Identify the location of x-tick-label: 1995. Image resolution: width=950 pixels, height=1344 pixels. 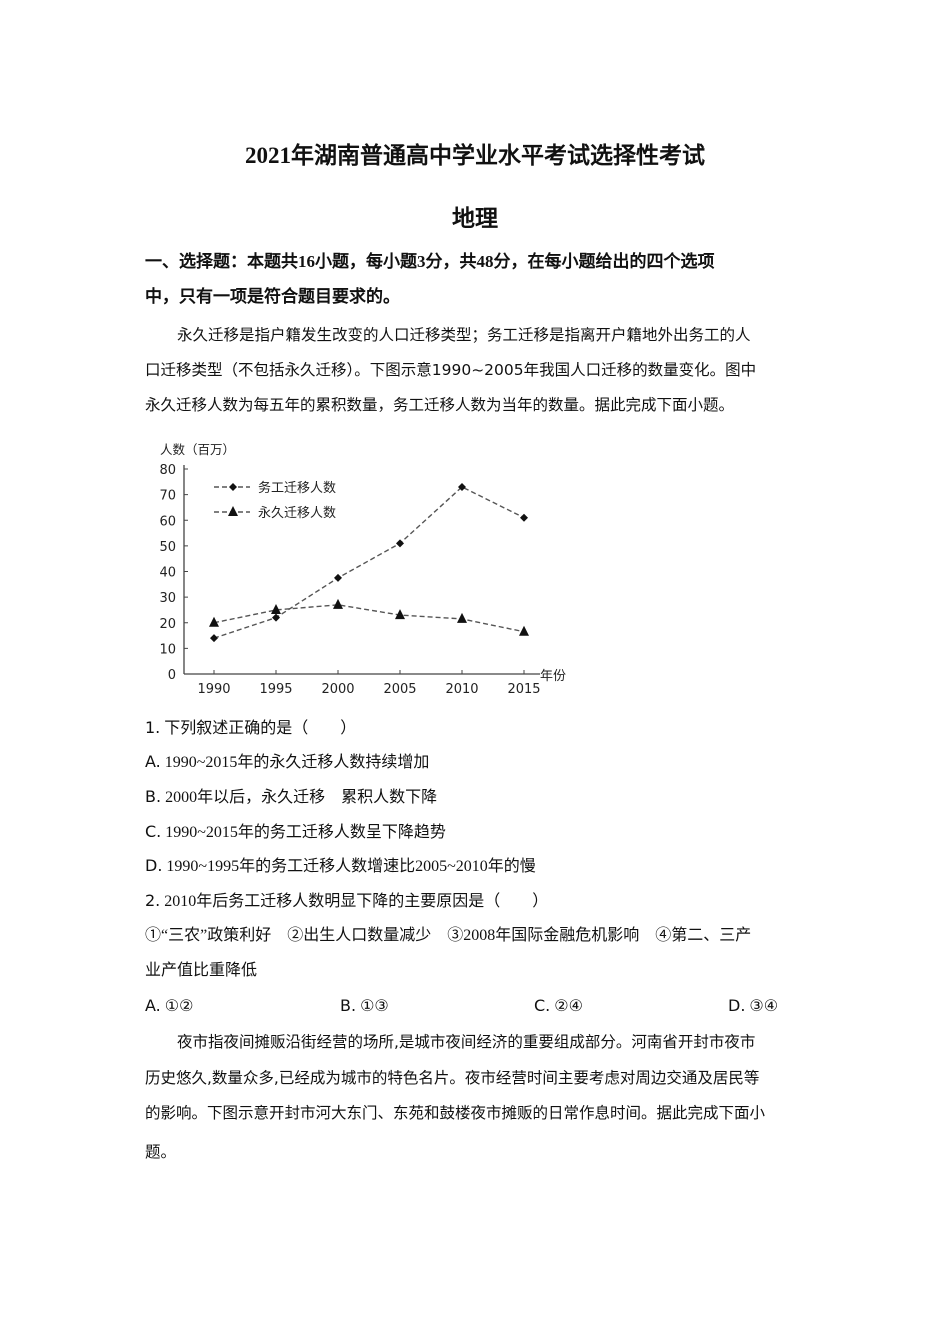
(275, 689).